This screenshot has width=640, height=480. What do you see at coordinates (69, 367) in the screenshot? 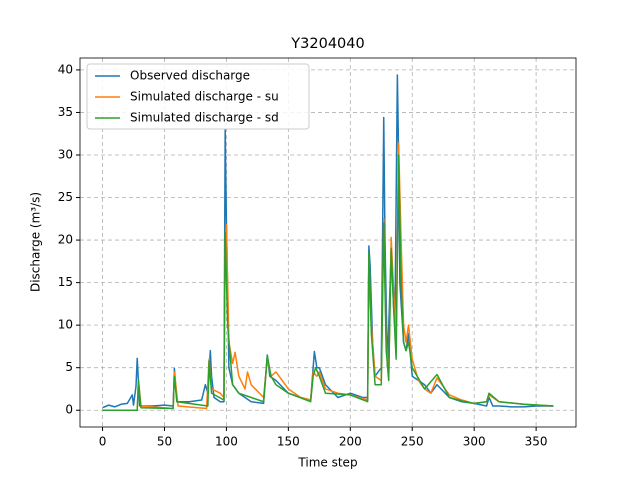
I see `y-tick-label: 5` at bounding box center [69, 367].